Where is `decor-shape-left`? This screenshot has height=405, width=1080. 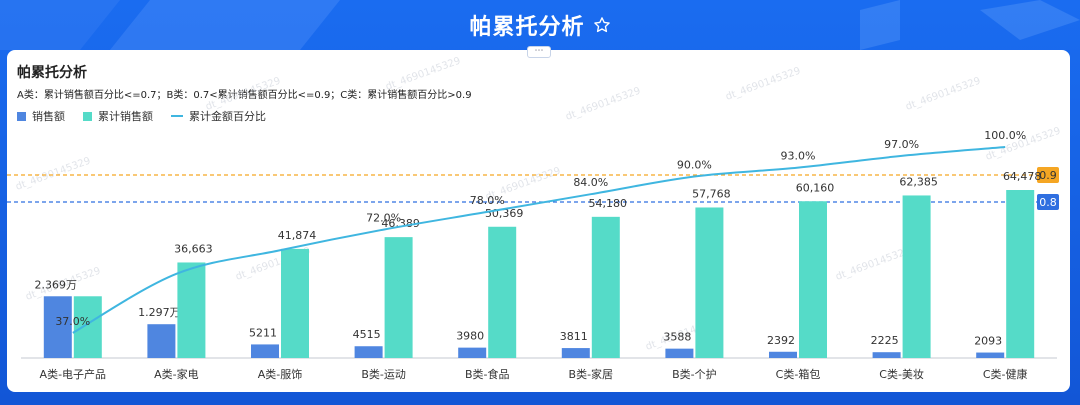 decor-shape-left is located at coordinates (170, 25).